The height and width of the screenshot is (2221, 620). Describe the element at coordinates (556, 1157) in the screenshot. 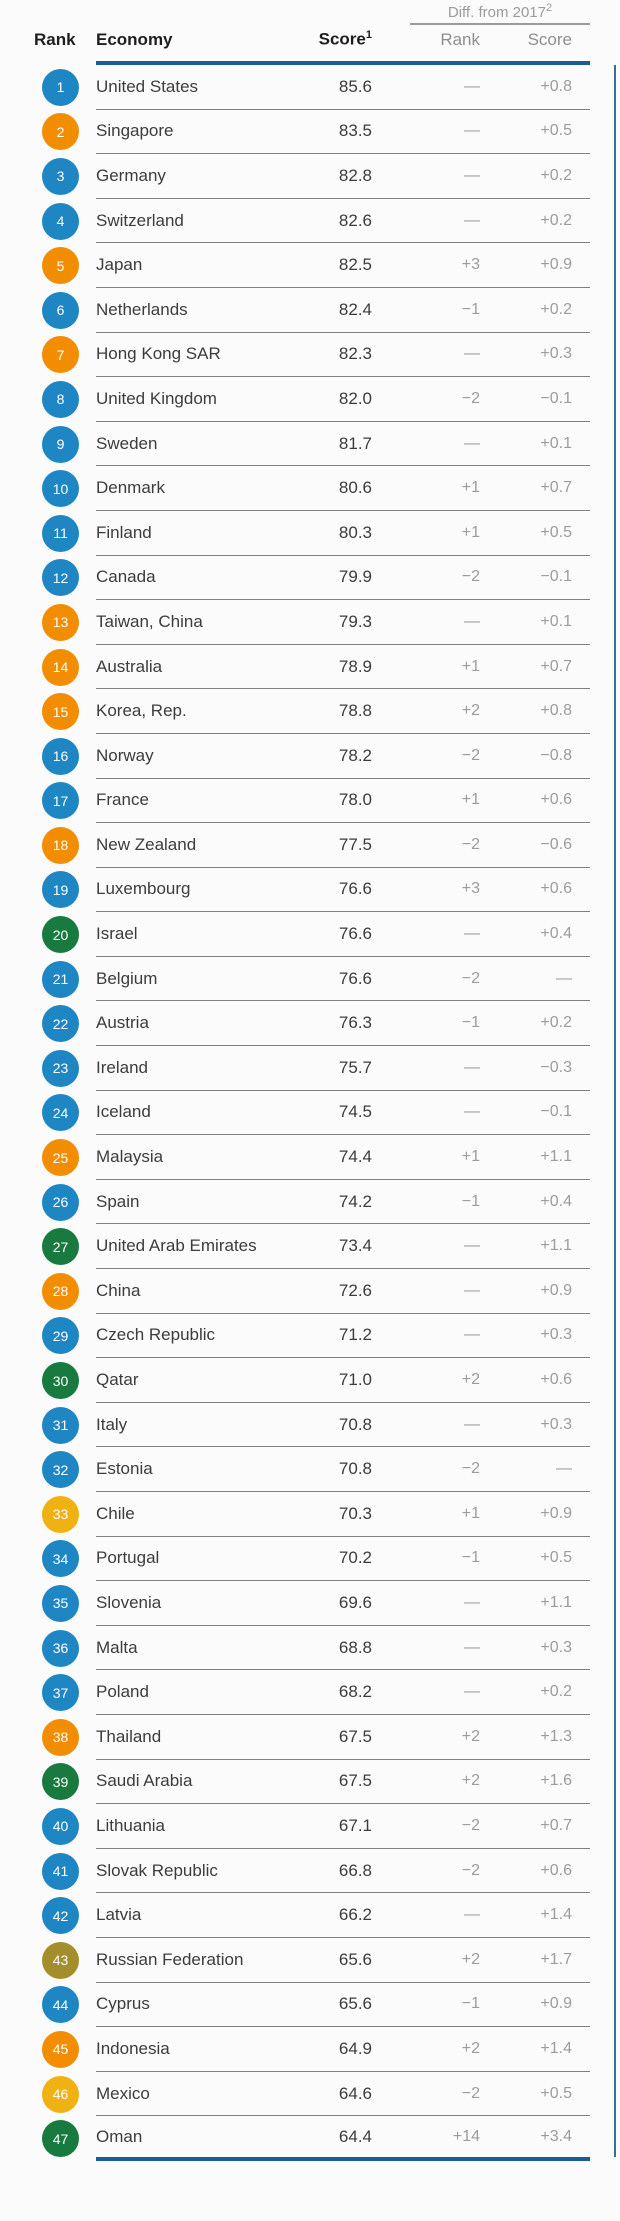

I see `diff-score-value: +1.1` at that location.